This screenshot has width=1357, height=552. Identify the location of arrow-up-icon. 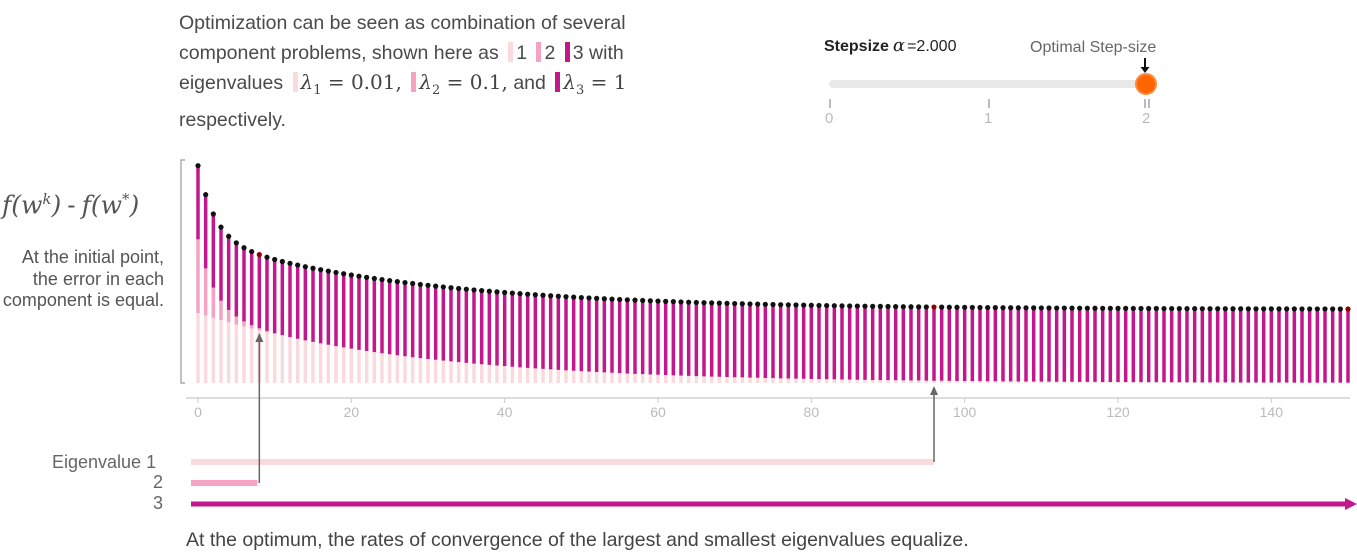
(259, 337).